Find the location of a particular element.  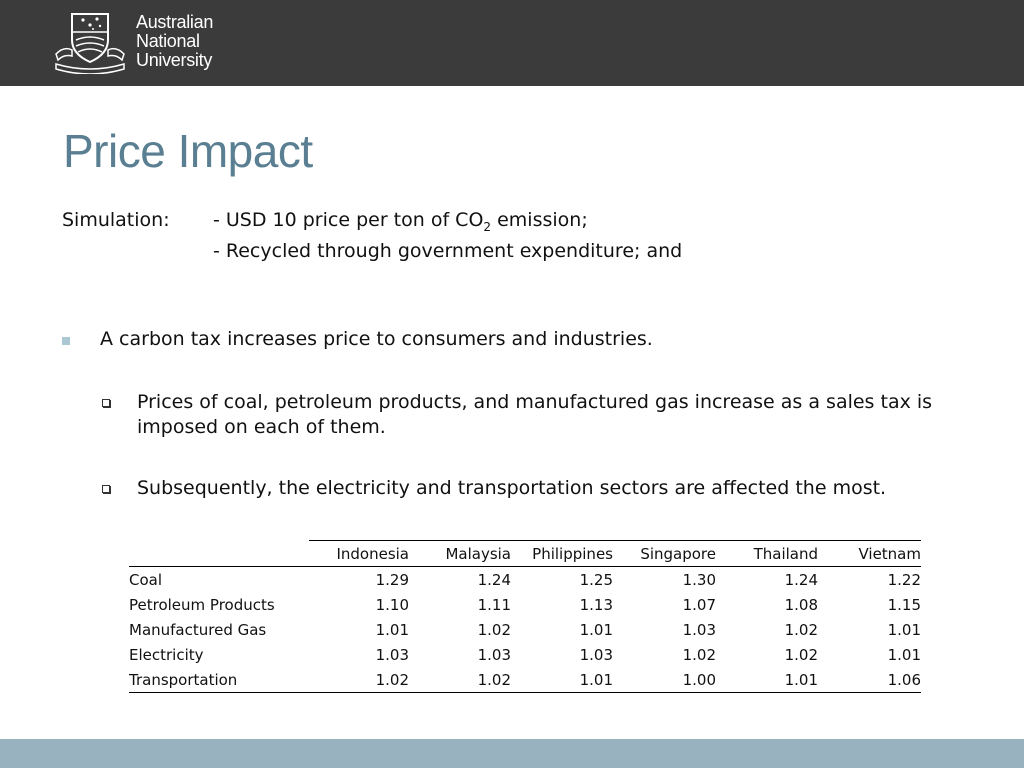

table-cell: 1.11 is located at coordinates (494, 604).